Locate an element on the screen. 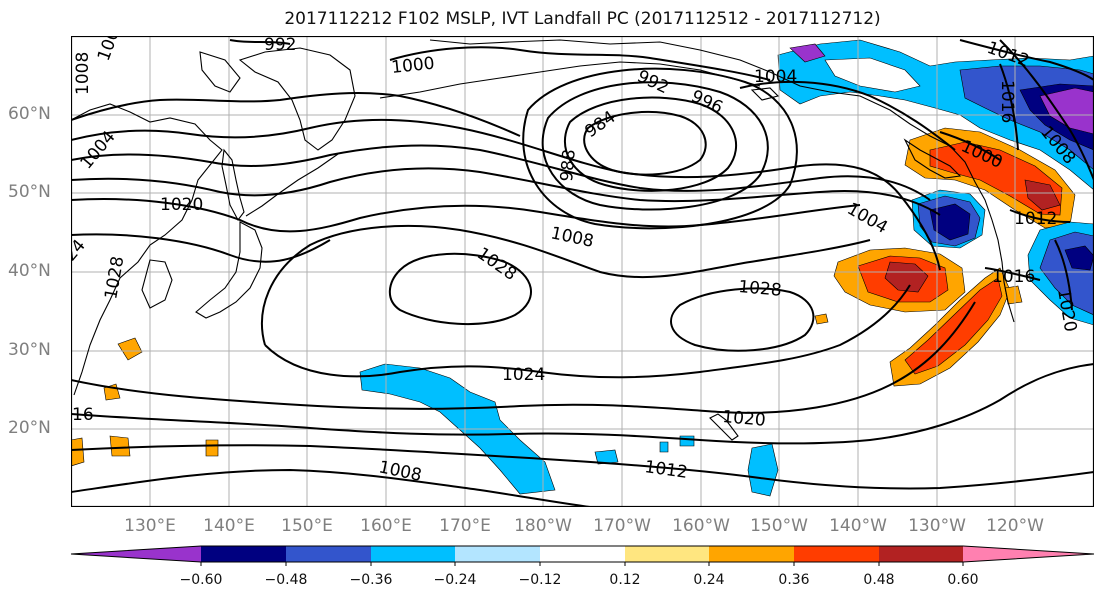 The height and width of the screenshot is (601, 1105). coast-japan is located at coordinates (229, 270).